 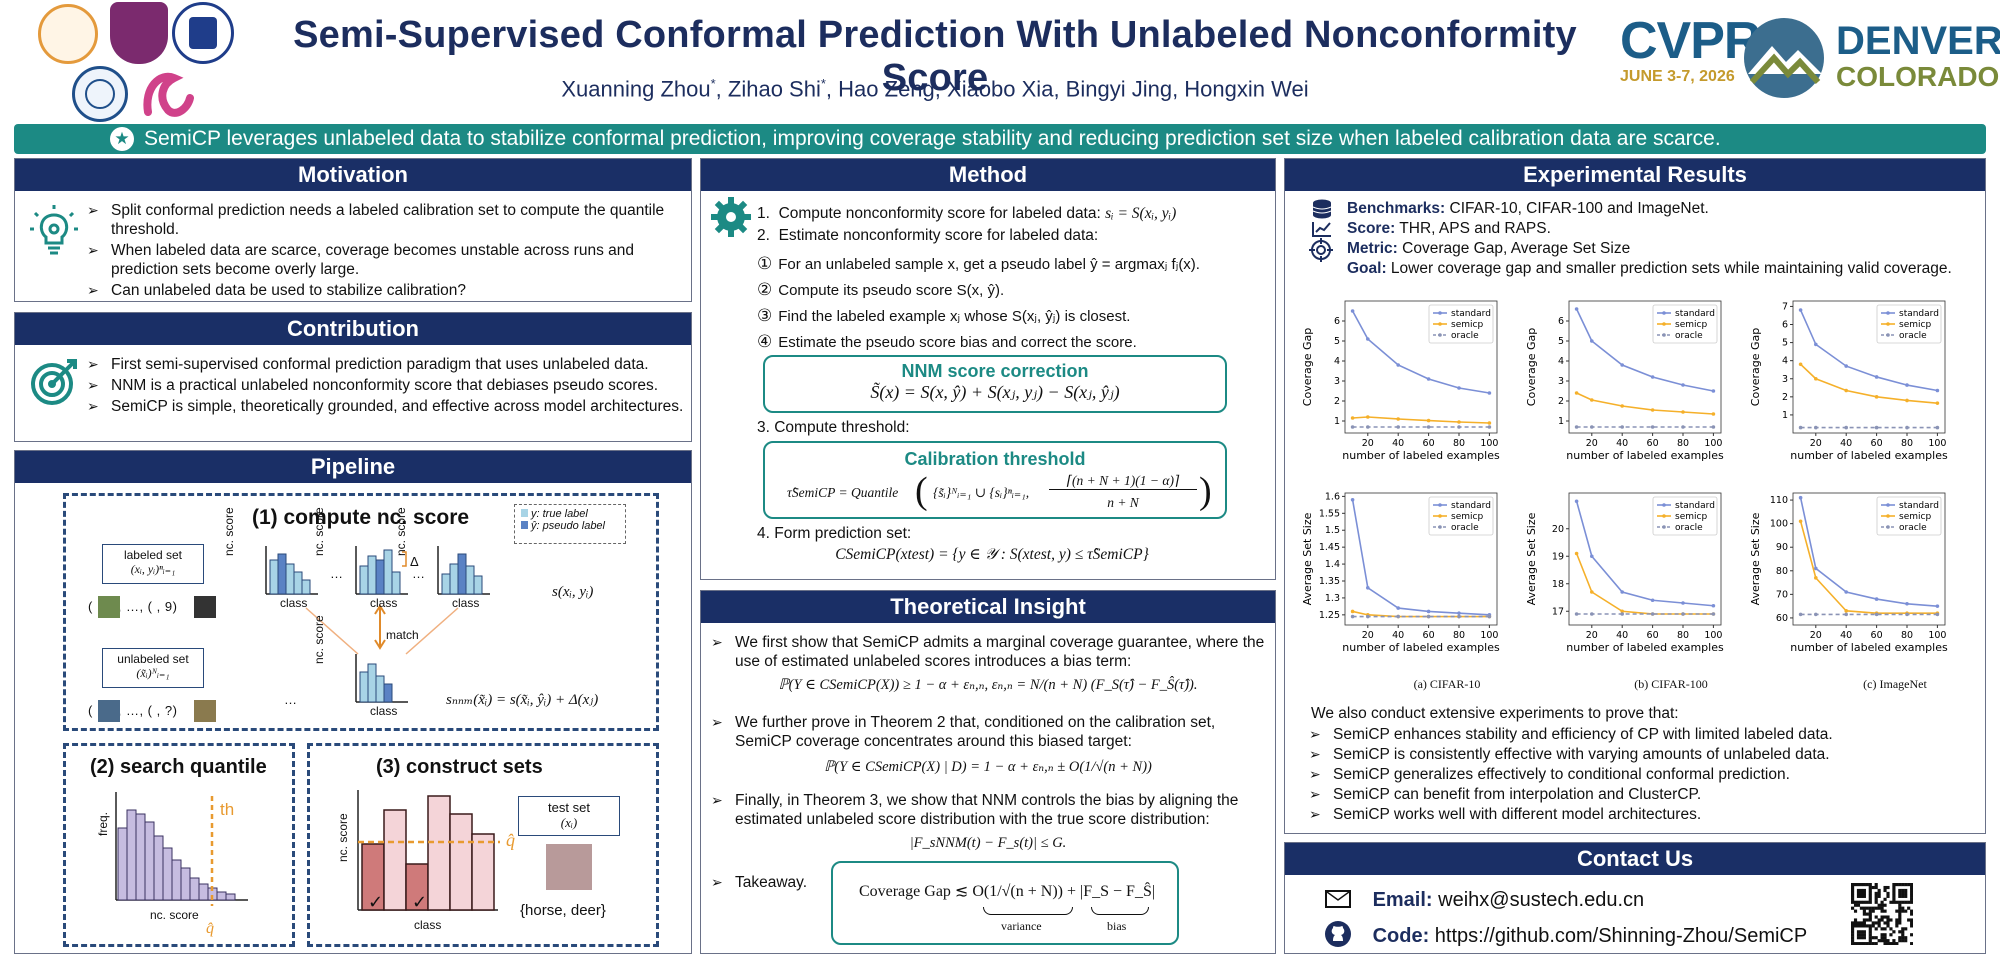 What do you see at coordinates (1690, 59) in the screenshot?
I see `cvpr-logo: CVPR JUNE 3-7, 2026` at bounding box center [1690, 59].